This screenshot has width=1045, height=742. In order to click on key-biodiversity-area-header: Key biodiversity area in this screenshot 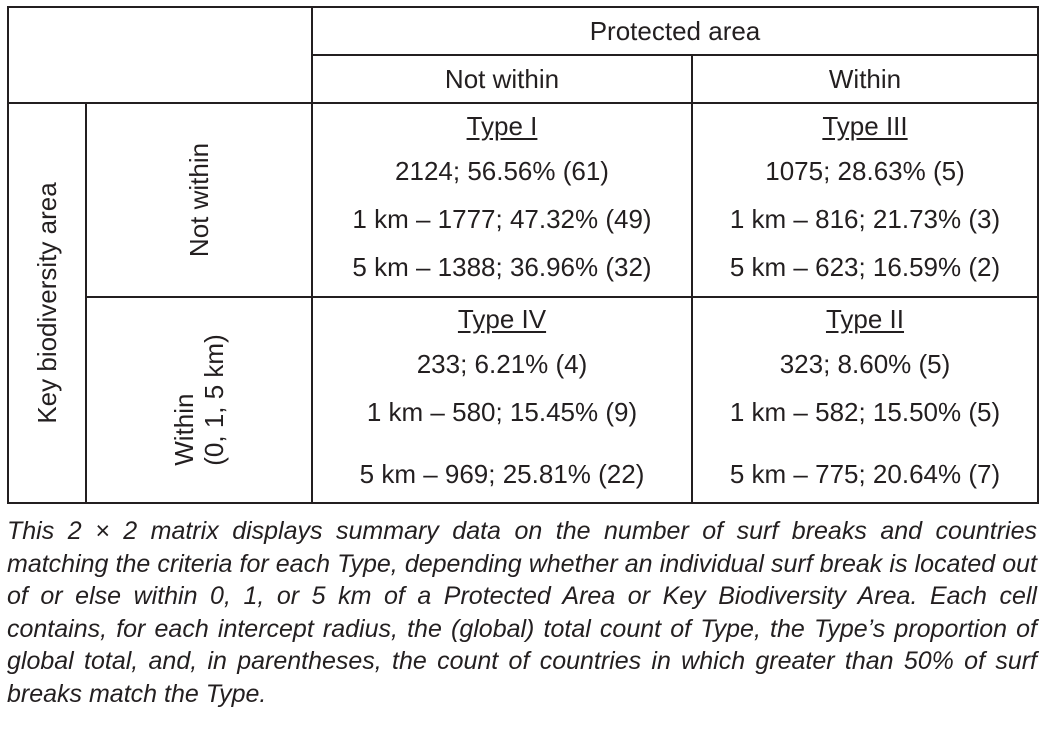, I will do `click(47, 303)`.